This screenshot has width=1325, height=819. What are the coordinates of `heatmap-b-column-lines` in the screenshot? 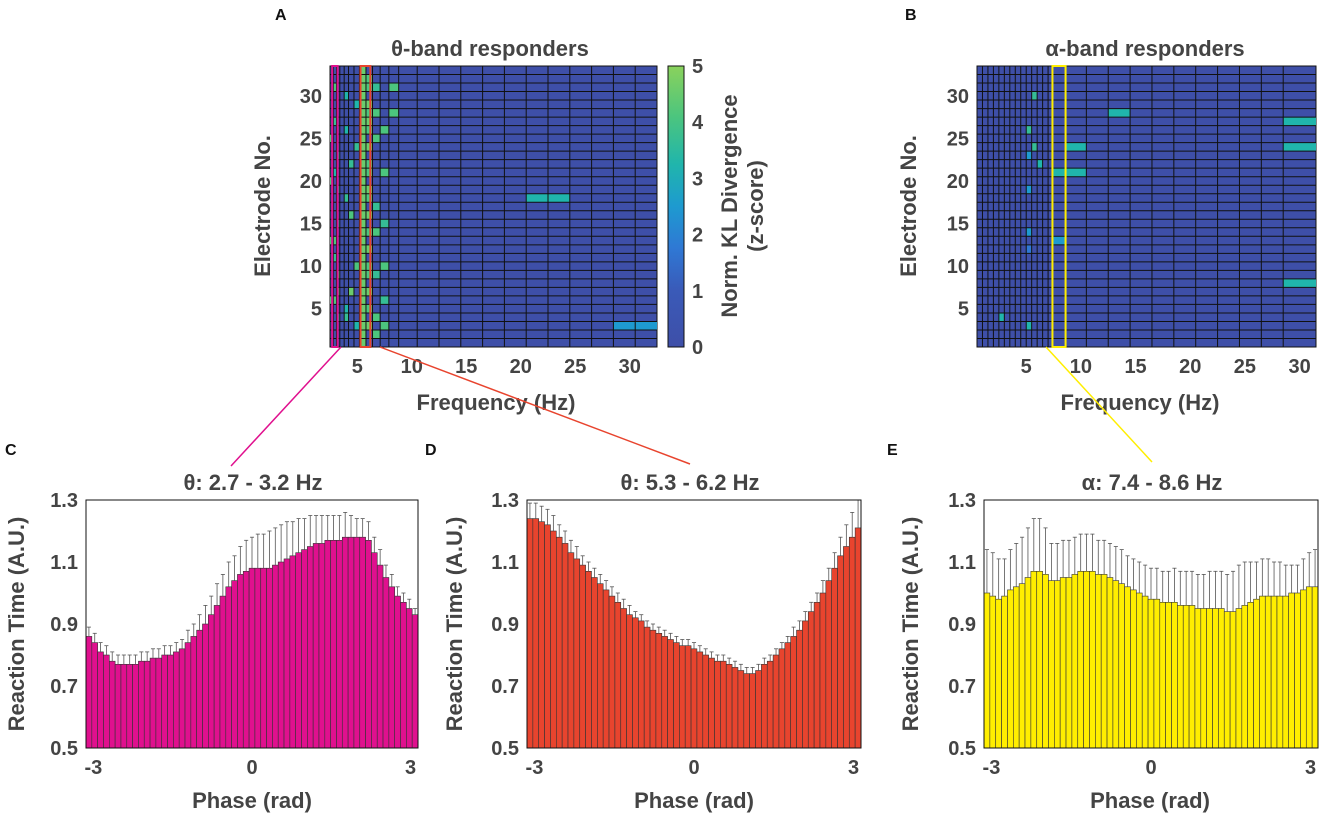 It's located at (1132, 206).